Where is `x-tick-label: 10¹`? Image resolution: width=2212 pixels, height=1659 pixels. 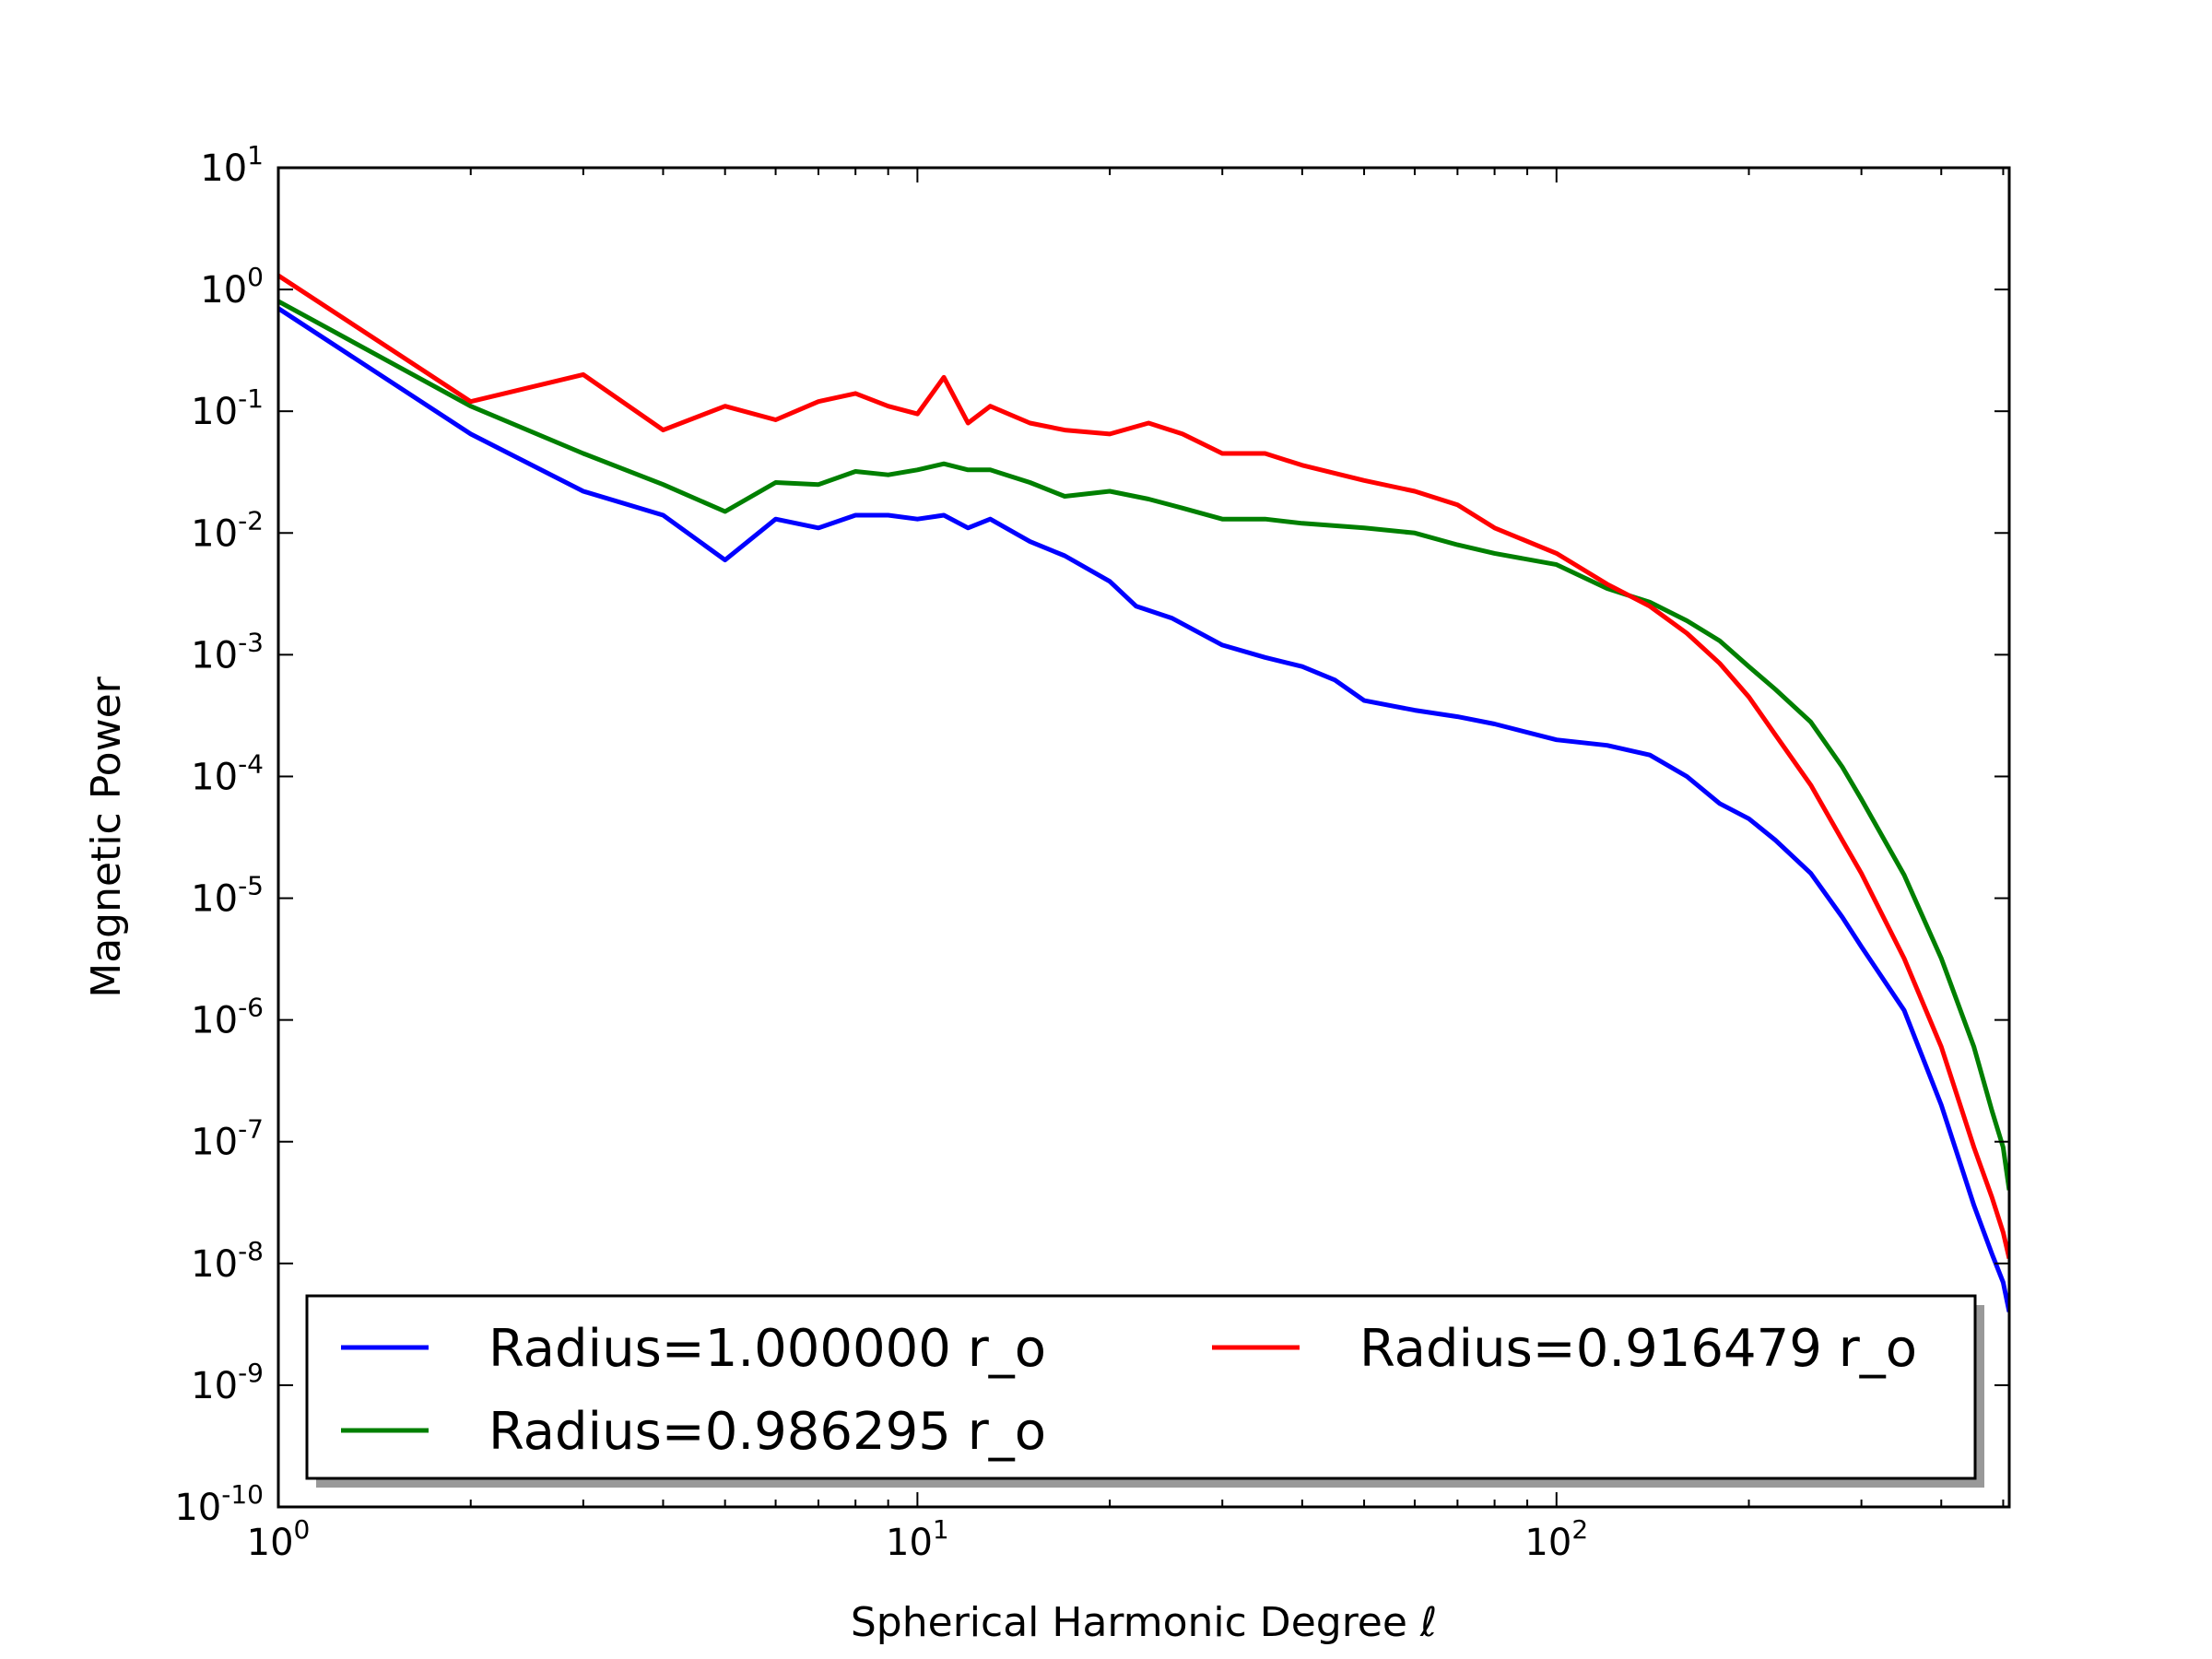
x-tick-label: 10¹ is located at coordinates (917, 1539).